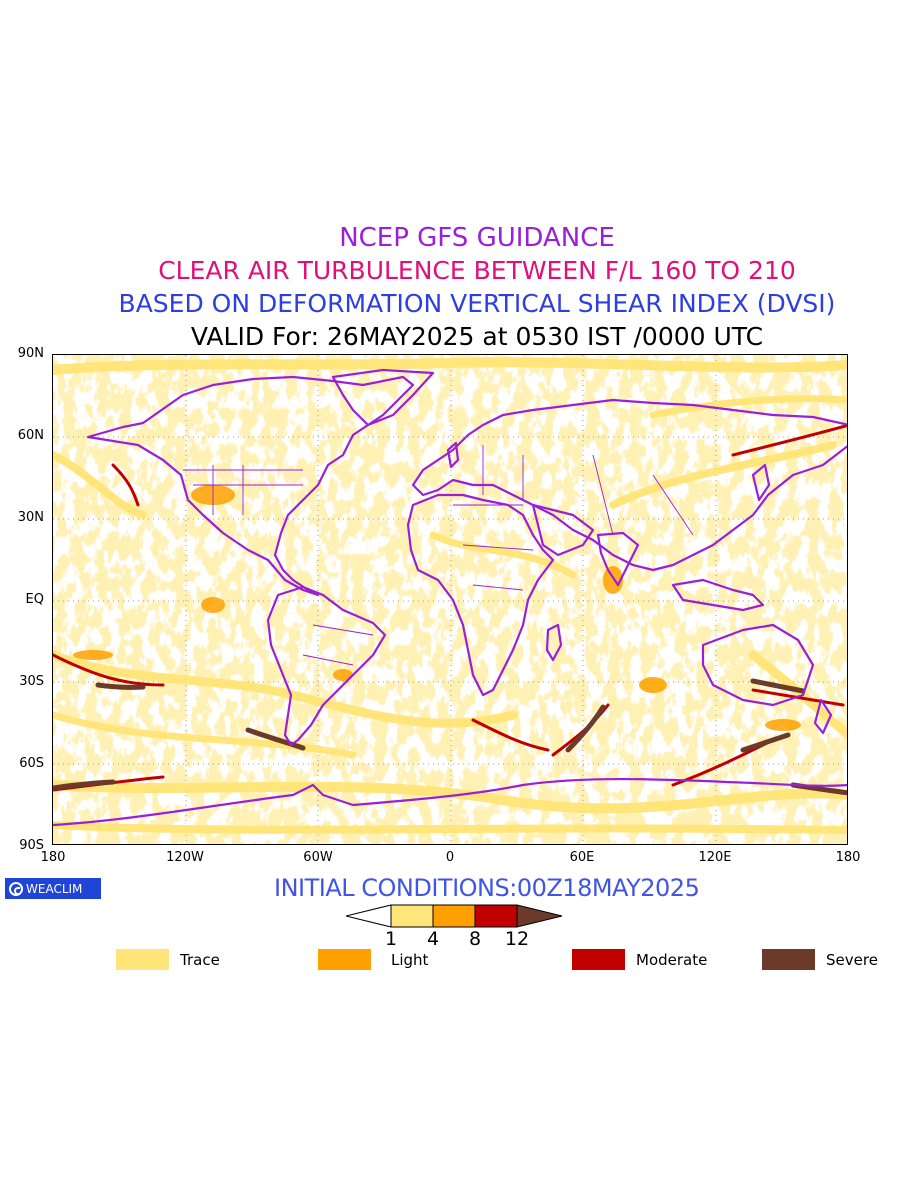 This screenshot has height=1200, width=900. What do you see at coordinates (554, 642) in the screenshot?
I see `madagascar-coast` at bounding box center [554, 642].